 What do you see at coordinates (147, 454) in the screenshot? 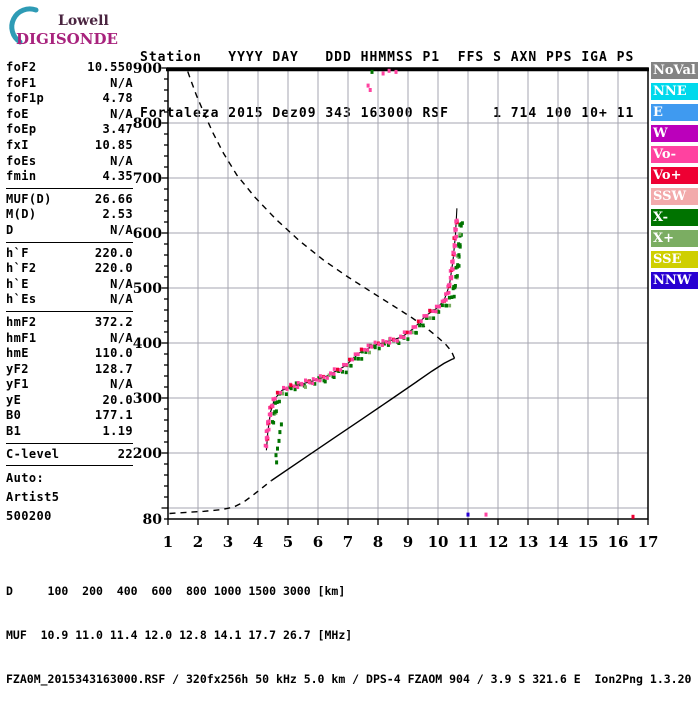
I see `svg-text: 200` at bounding box center [147, 454].